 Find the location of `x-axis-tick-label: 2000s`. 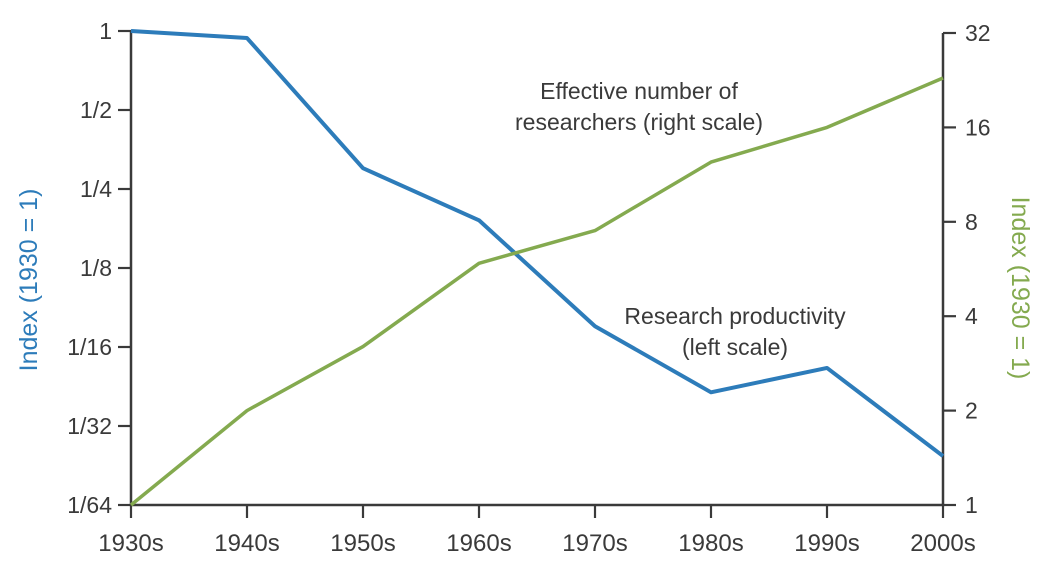

x-axis-tick-label: 2000s is located at coordinates (942, 543).